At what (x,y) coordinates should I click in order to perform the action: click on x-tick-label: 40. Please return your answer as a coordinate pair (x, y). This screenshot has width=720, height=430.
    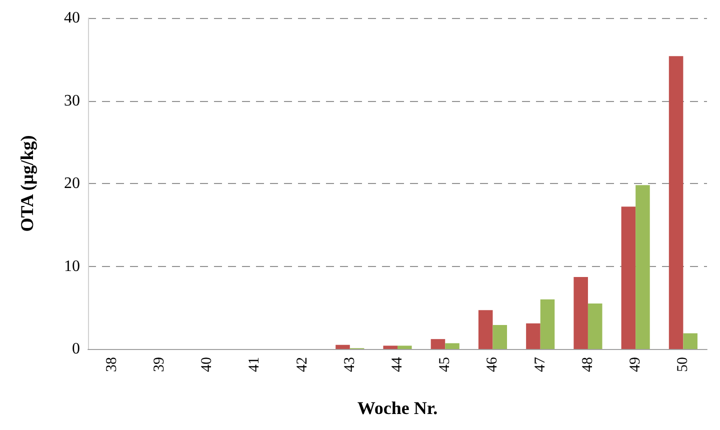
    Looking at the image, I should click on (207, 364).